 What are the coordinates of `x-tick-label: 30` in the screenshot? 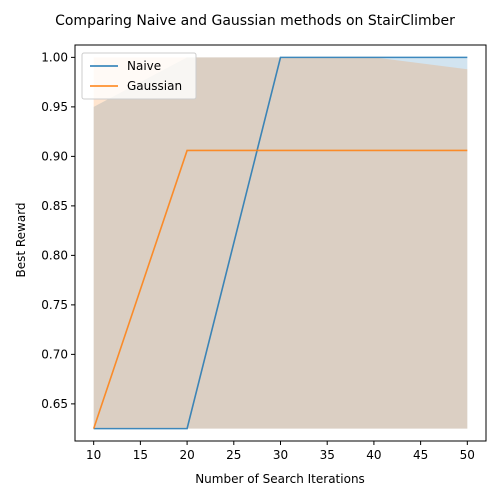 It's located at (280, 455).